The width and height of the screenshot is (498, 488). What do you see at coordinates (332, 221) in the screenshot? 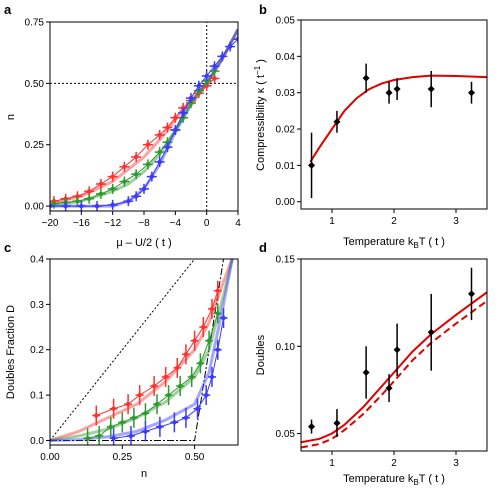
I see `panel-b-xtick-label: 1` at bounding box center [332, 221].